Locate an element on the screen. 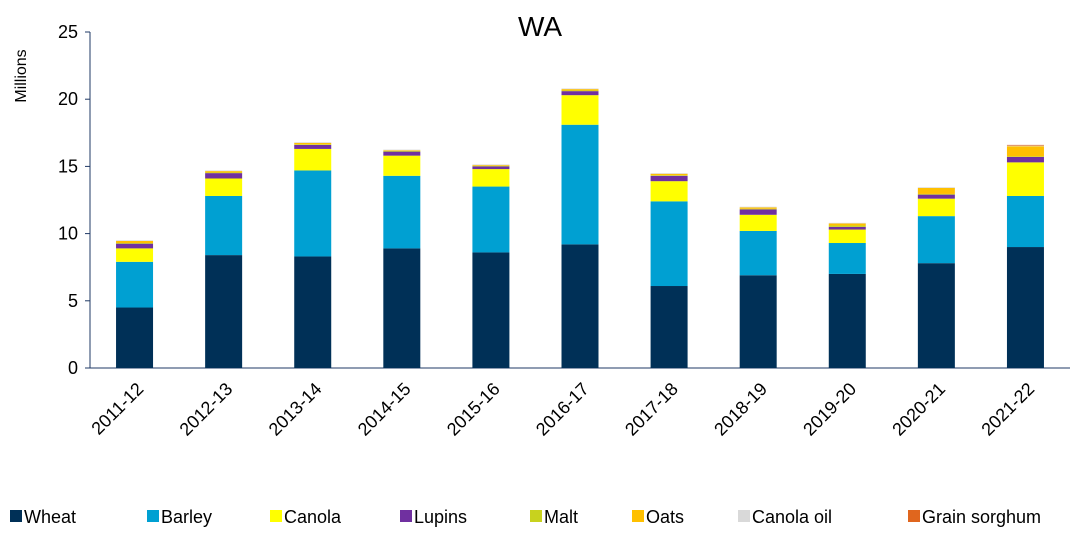 The image size is (1072, 533). x-tick-label: 2016-17 is located at coordinates (562, 409).